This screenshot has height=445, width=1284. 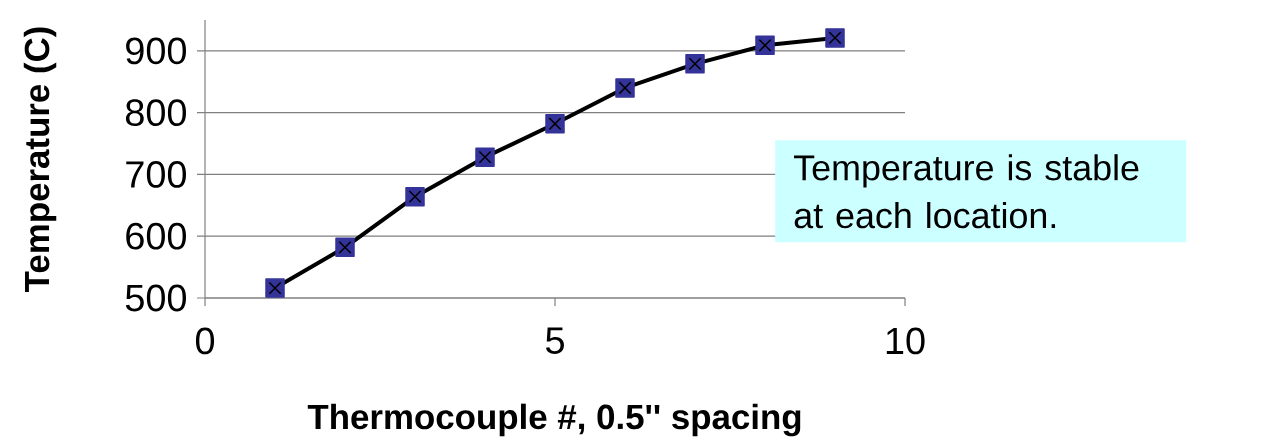 I want to click on y-tick-label: 600, so click(x=156, y=236).